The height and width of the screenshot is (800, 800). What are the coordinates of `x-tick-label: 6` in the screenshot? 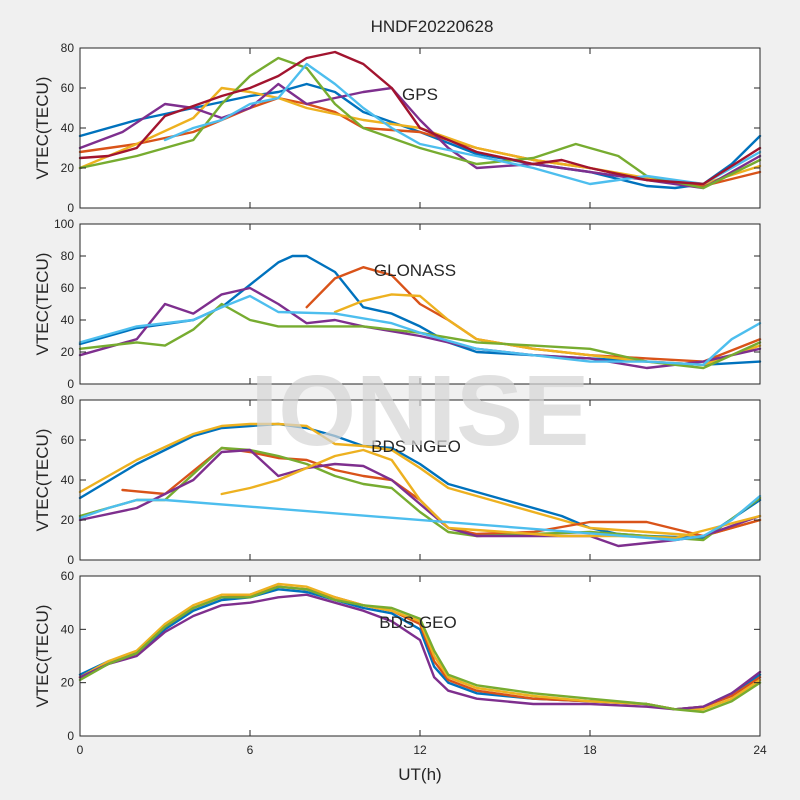 It's located at (250, 750).